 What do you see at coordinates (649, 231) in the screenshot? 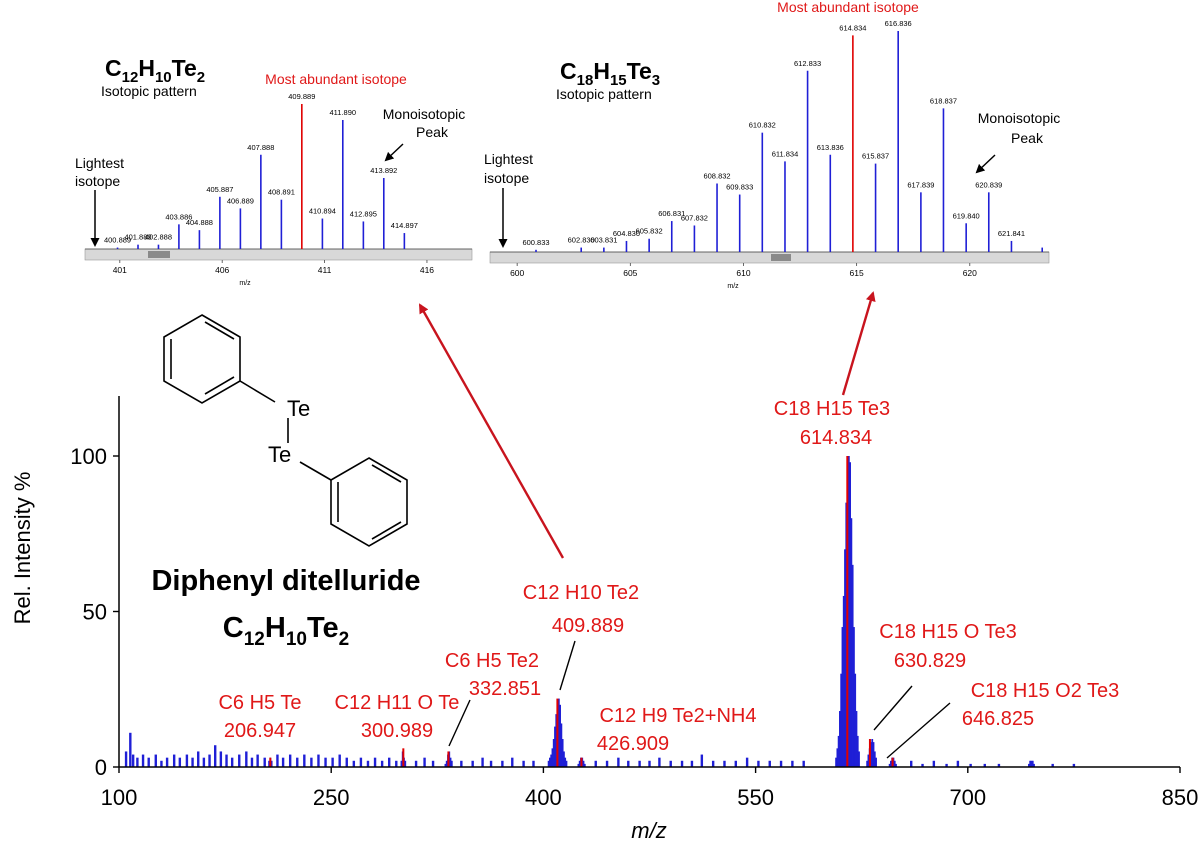
I see `inset2-peak-label-4: 605.832` at bounding box center [649, 231].